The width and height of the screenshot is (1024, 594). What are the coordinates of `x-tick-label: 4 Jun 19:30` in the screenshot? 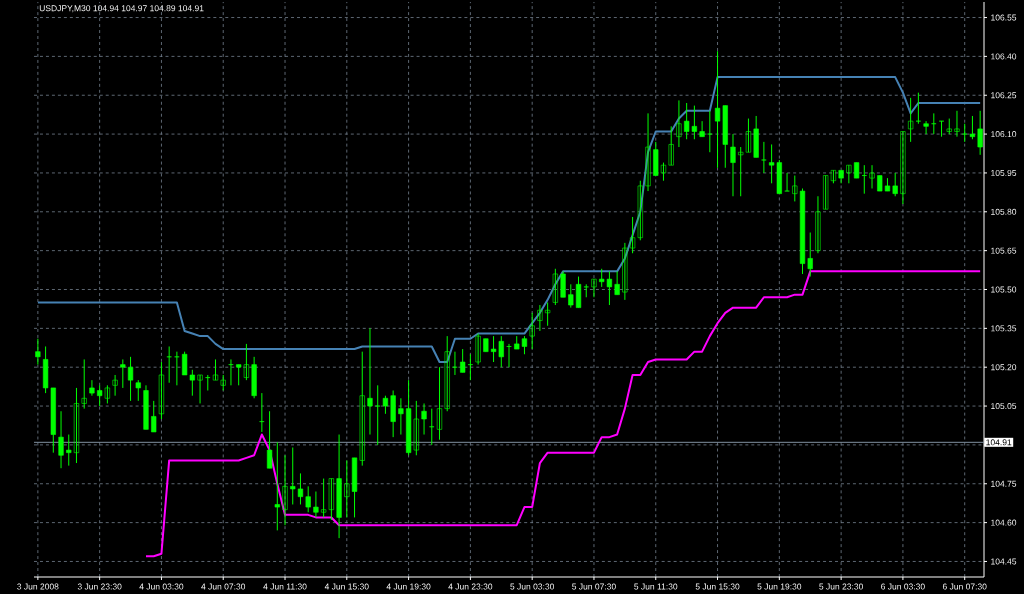 It's located at (408, 586).